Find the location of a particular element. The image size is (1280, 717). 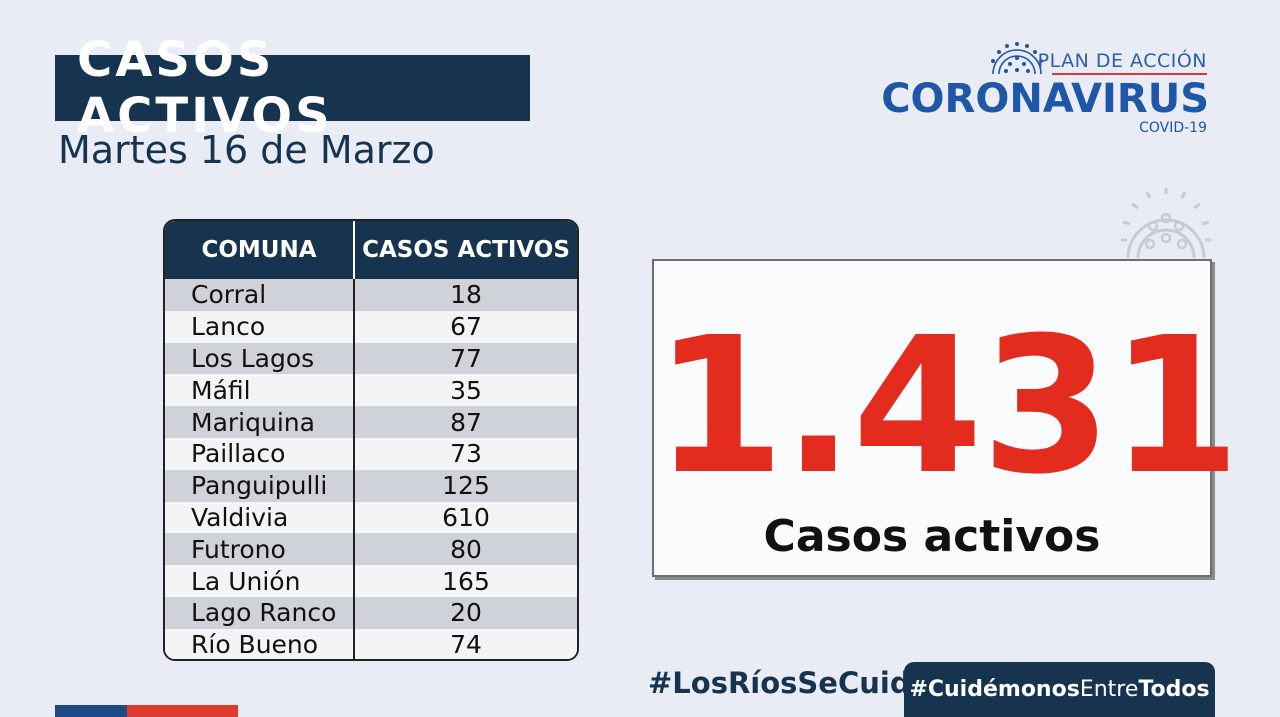

cell-casos: 73 is located at coordinates (466, 454).